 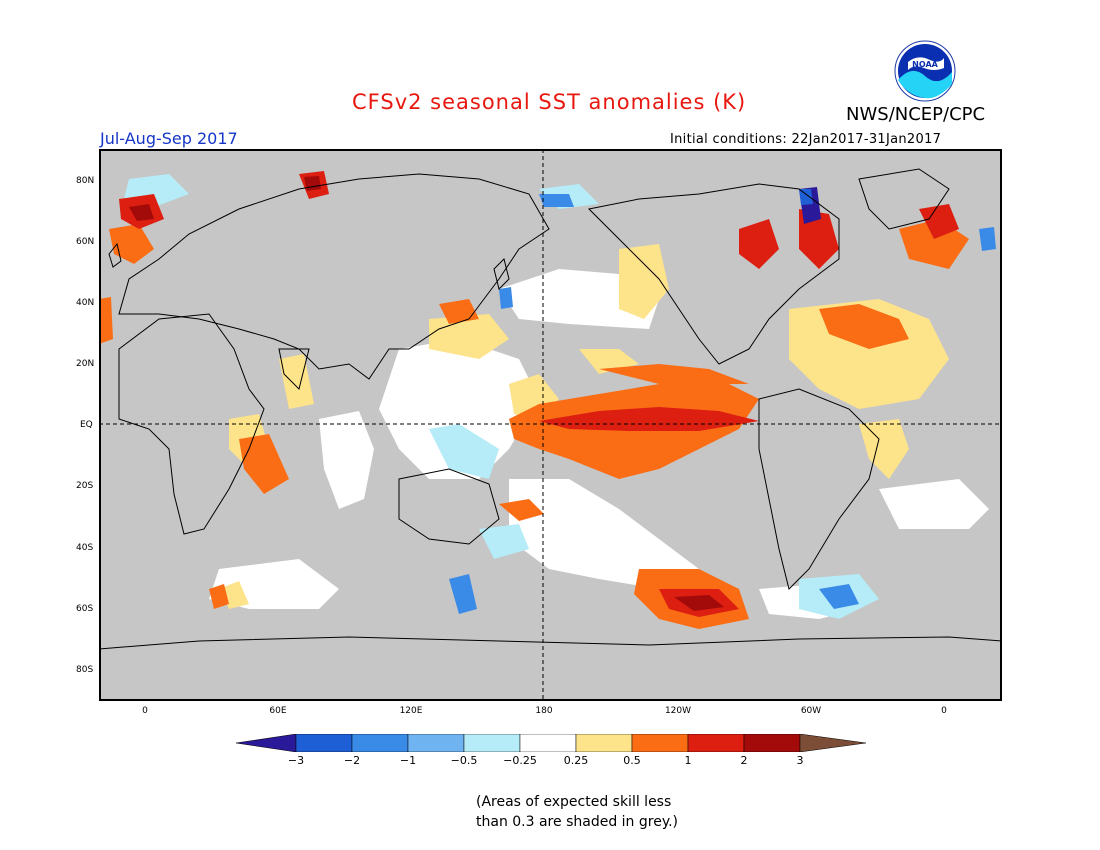 What do you see at coordinates (574, 802) in the screenshot?
I see `footnote-line-1: (Areas of expected skill less` at bounding box center [574, 802].